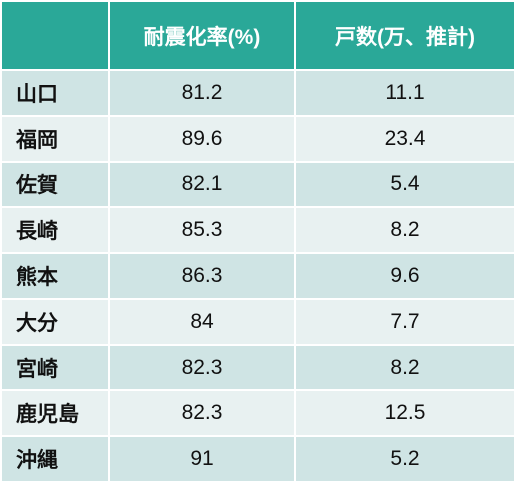 The height and width of the screenshot is (485, 514). I want to click on row-rate: 86.3, so click(202, 276).